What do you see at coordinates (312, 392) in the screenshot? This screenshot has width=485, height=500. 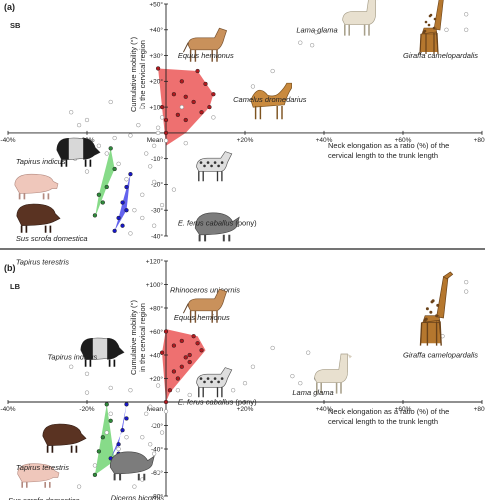 I see `species-label: Lama glama` at bounding box center [312, 392].